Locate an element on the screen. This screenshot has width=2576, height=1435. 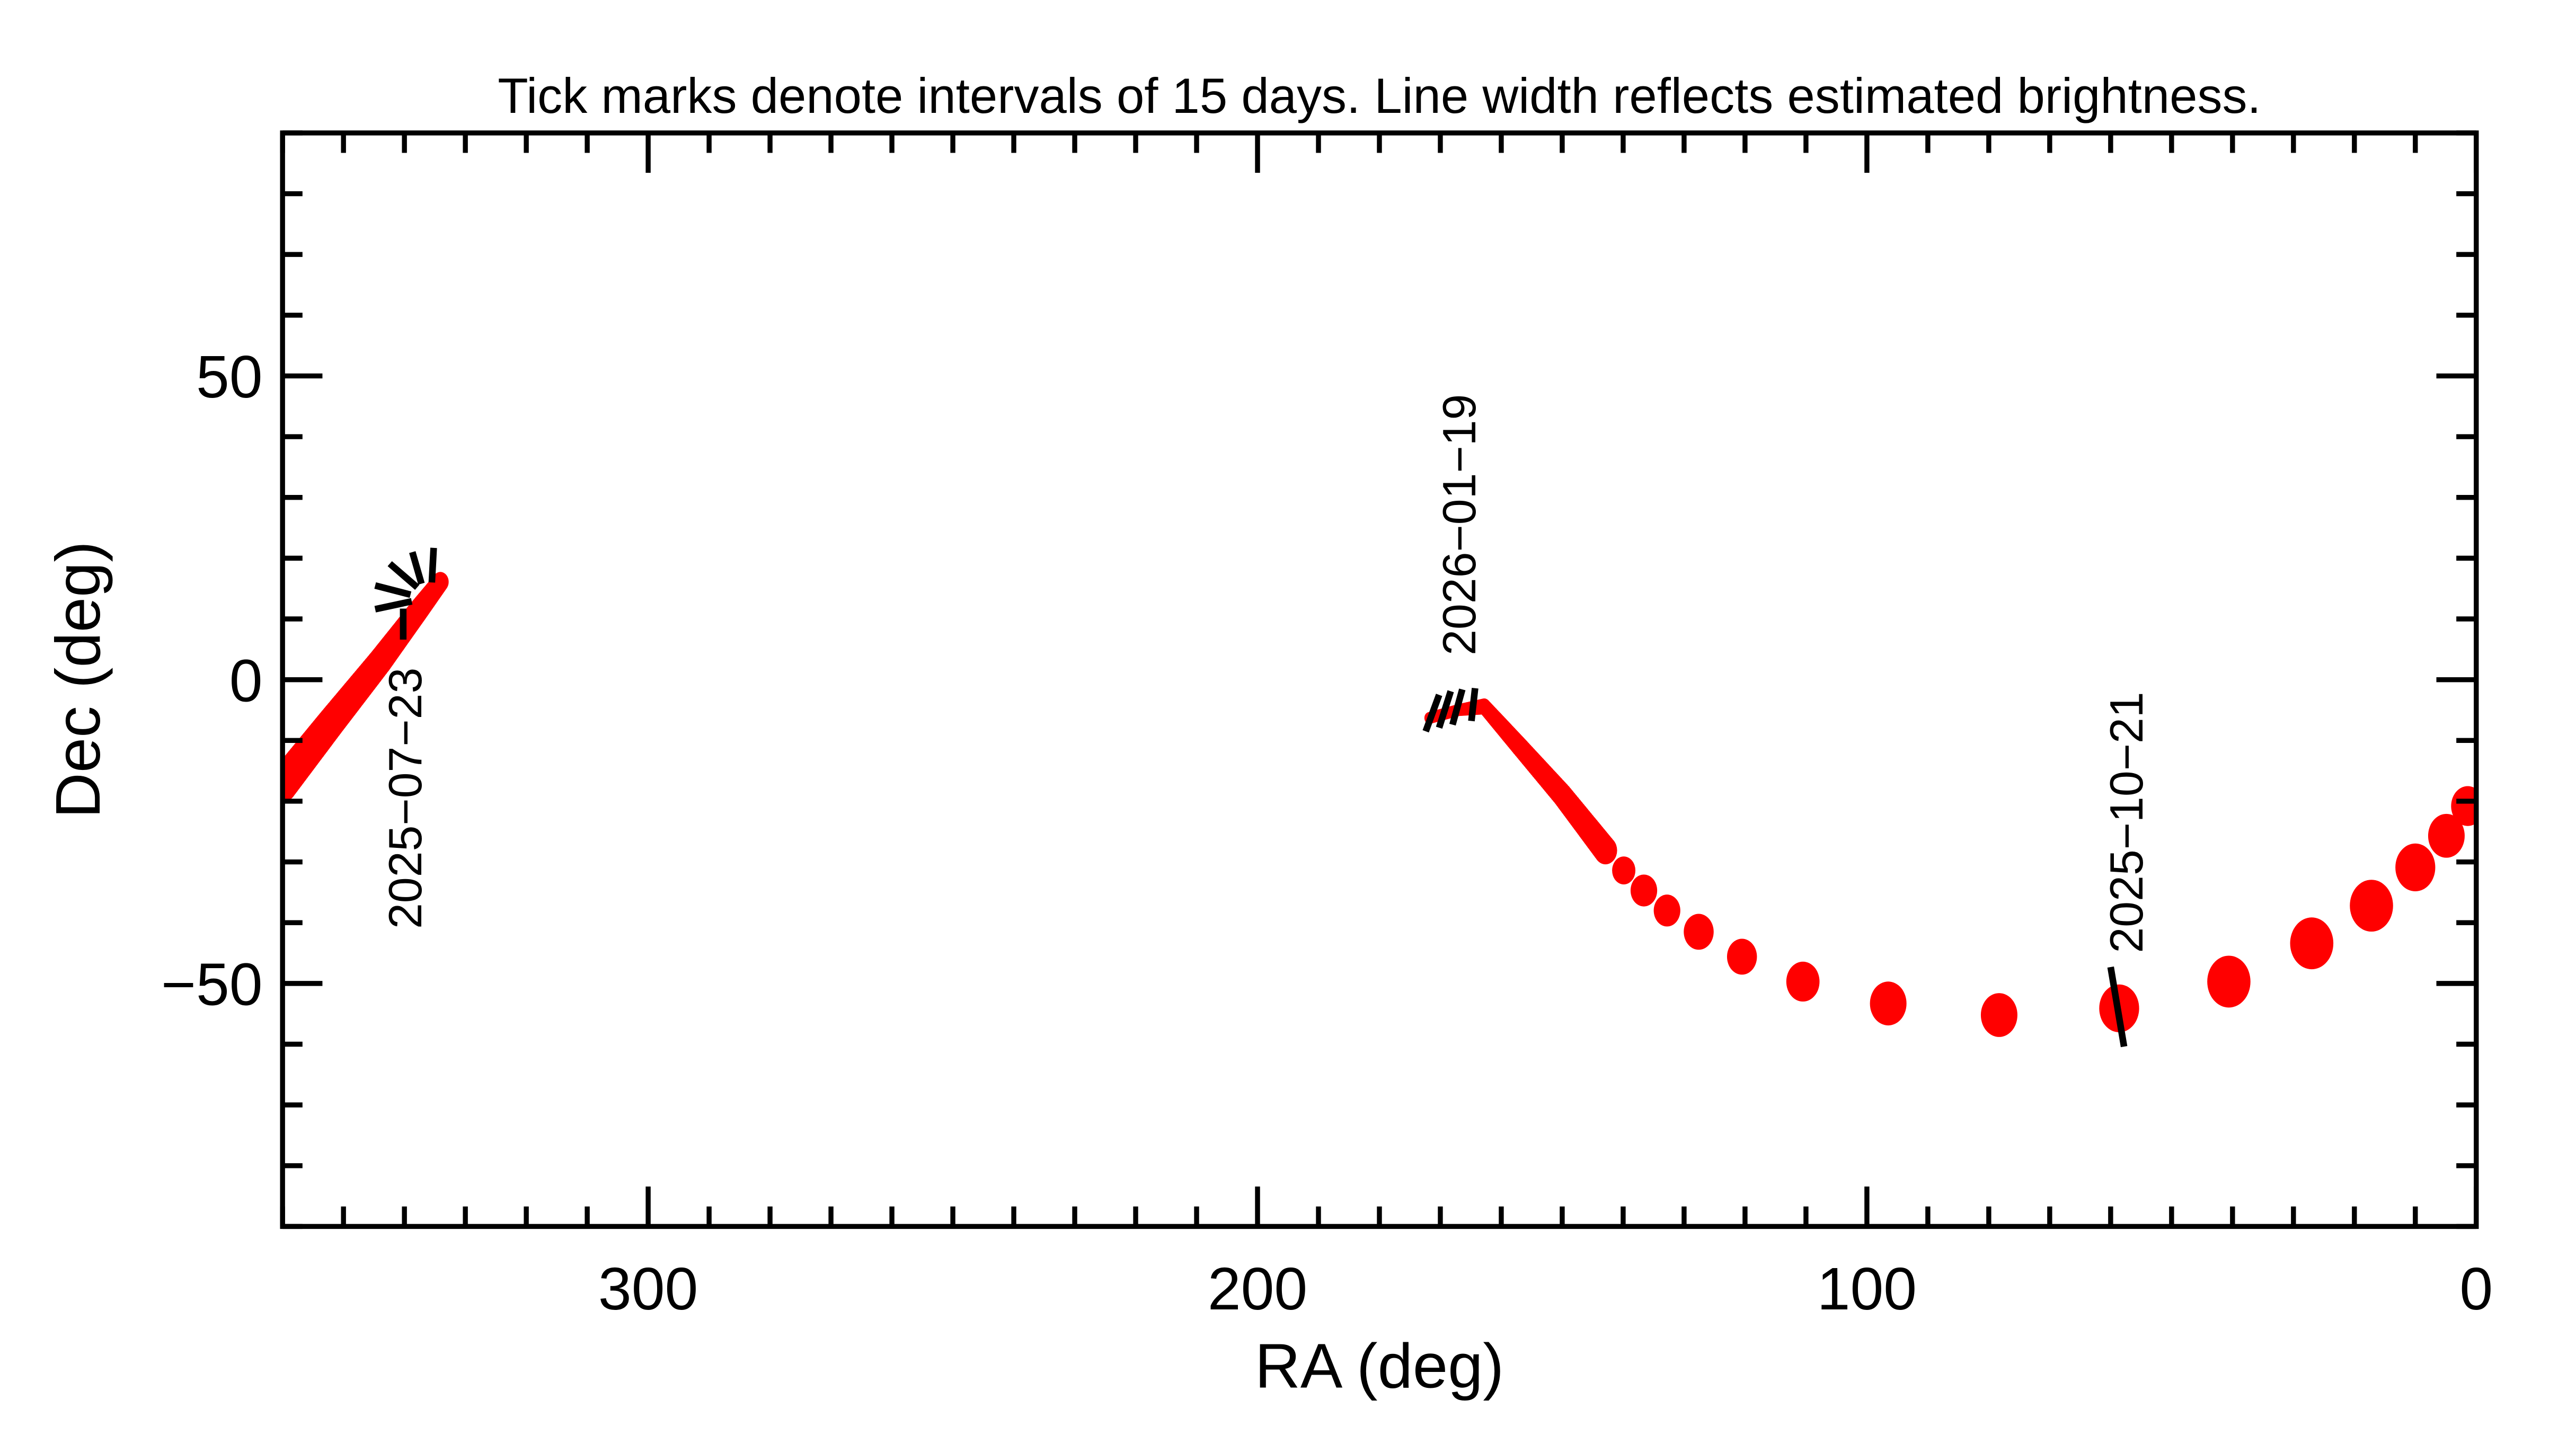
x-axis-label: RA (deg) is located at coordinates (1379, 1367).